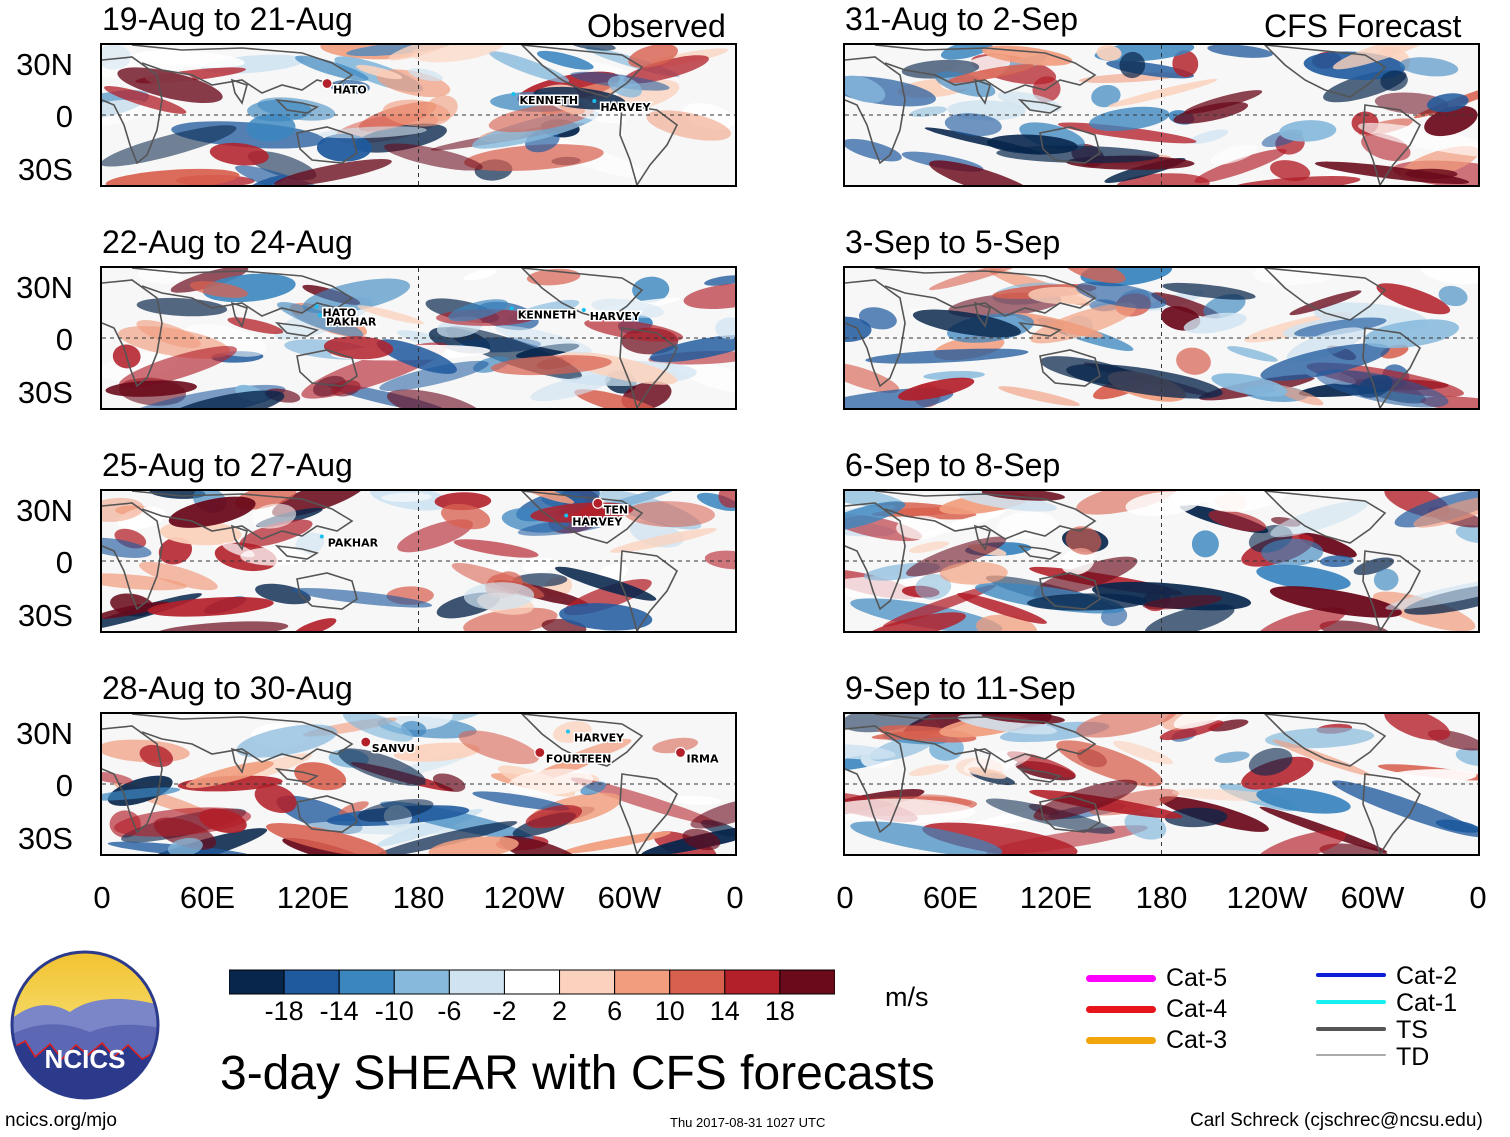 The image size is (1510, 1137). I want to click on panel-title: 25-Aug to 27-Aug, so click(227, 465).